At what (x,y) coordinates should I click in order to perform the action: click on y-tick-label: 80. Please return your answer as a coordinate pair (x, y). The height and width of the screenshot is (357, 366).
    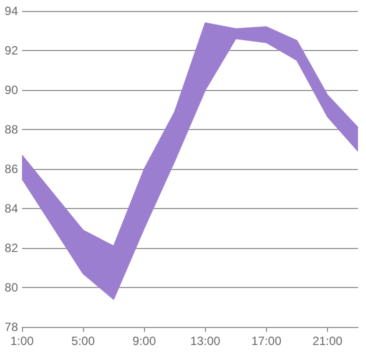
    Looking at the image, I should click on (11, 287).